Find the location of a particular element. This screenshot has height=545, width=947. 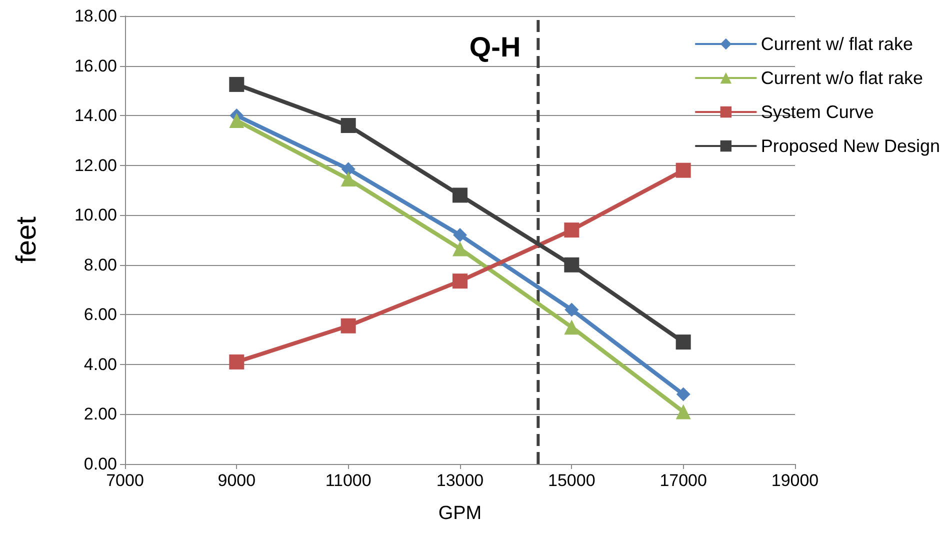

y-tick-label: 4.00 is located at coordinates (100, 364).